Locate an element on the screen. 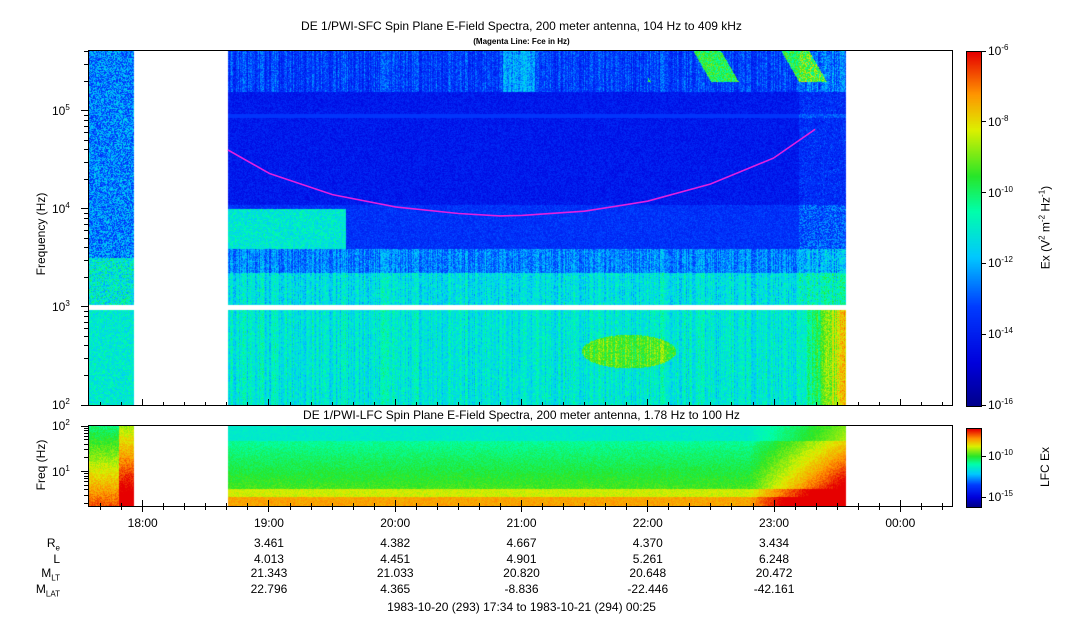 The height and width of the screenshot is (620, 1083). fce-magenta-line is located at coordinates (521, 172).